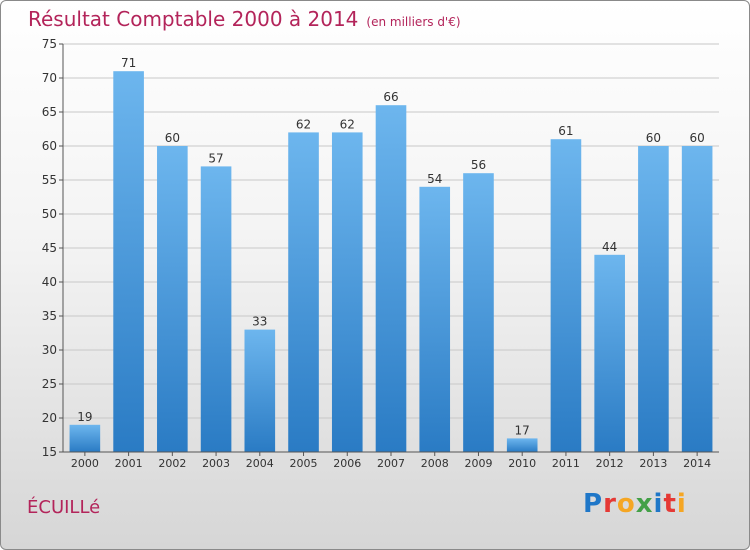 This screenshot has height=550, width=750. Describe the element at coordinates (390, 97) in the screenshot. I see `value-label: 66` at that location.